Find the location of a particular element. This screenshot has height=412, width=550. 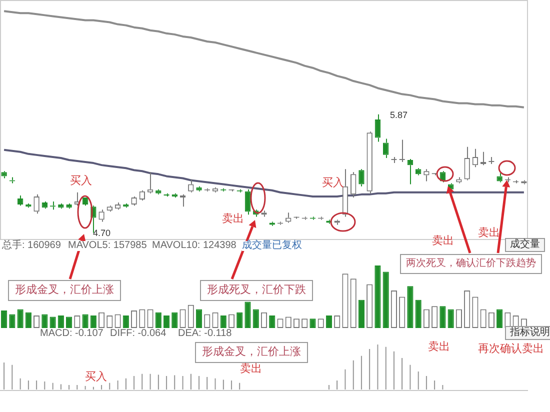

annotation: 形成死叉，汇价下跌 is located at coordinates (256, 290).